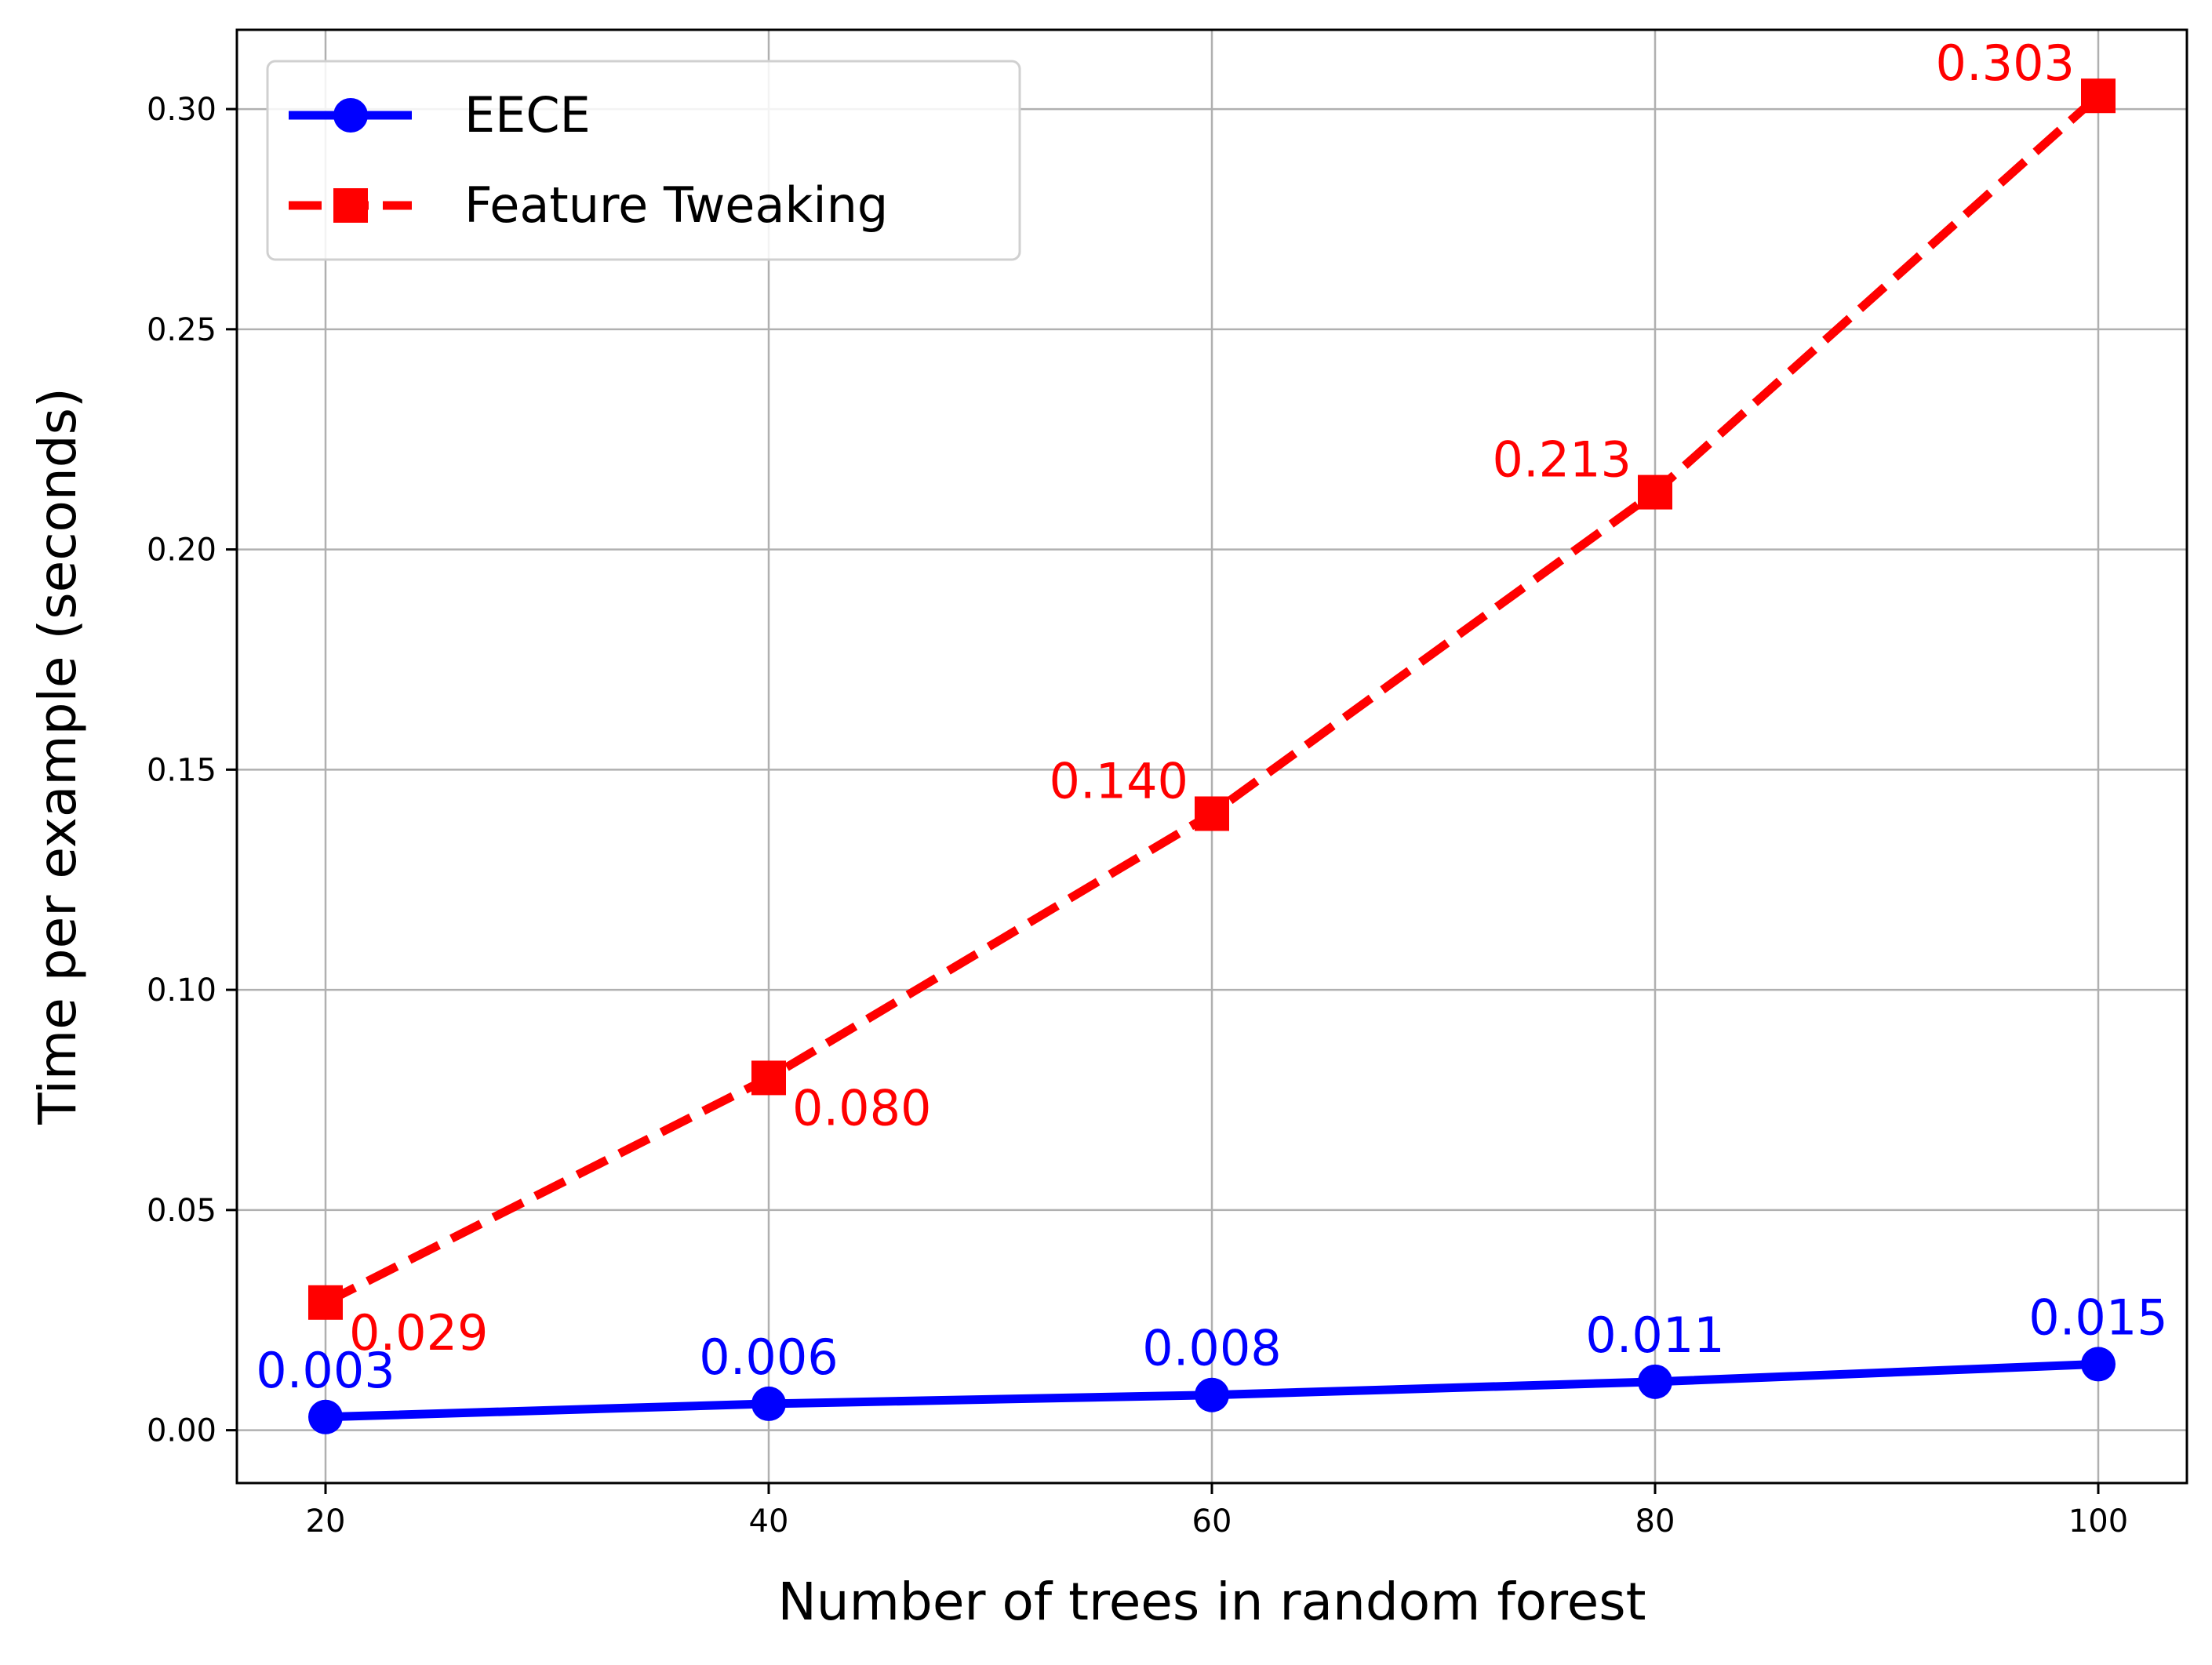 Image resolution: width=2212 pixels, height=1665 pixels. Describe the element at coordinates (1655, 1335) in the screenshot. I see `data-label-eece: 0.011` at that location.